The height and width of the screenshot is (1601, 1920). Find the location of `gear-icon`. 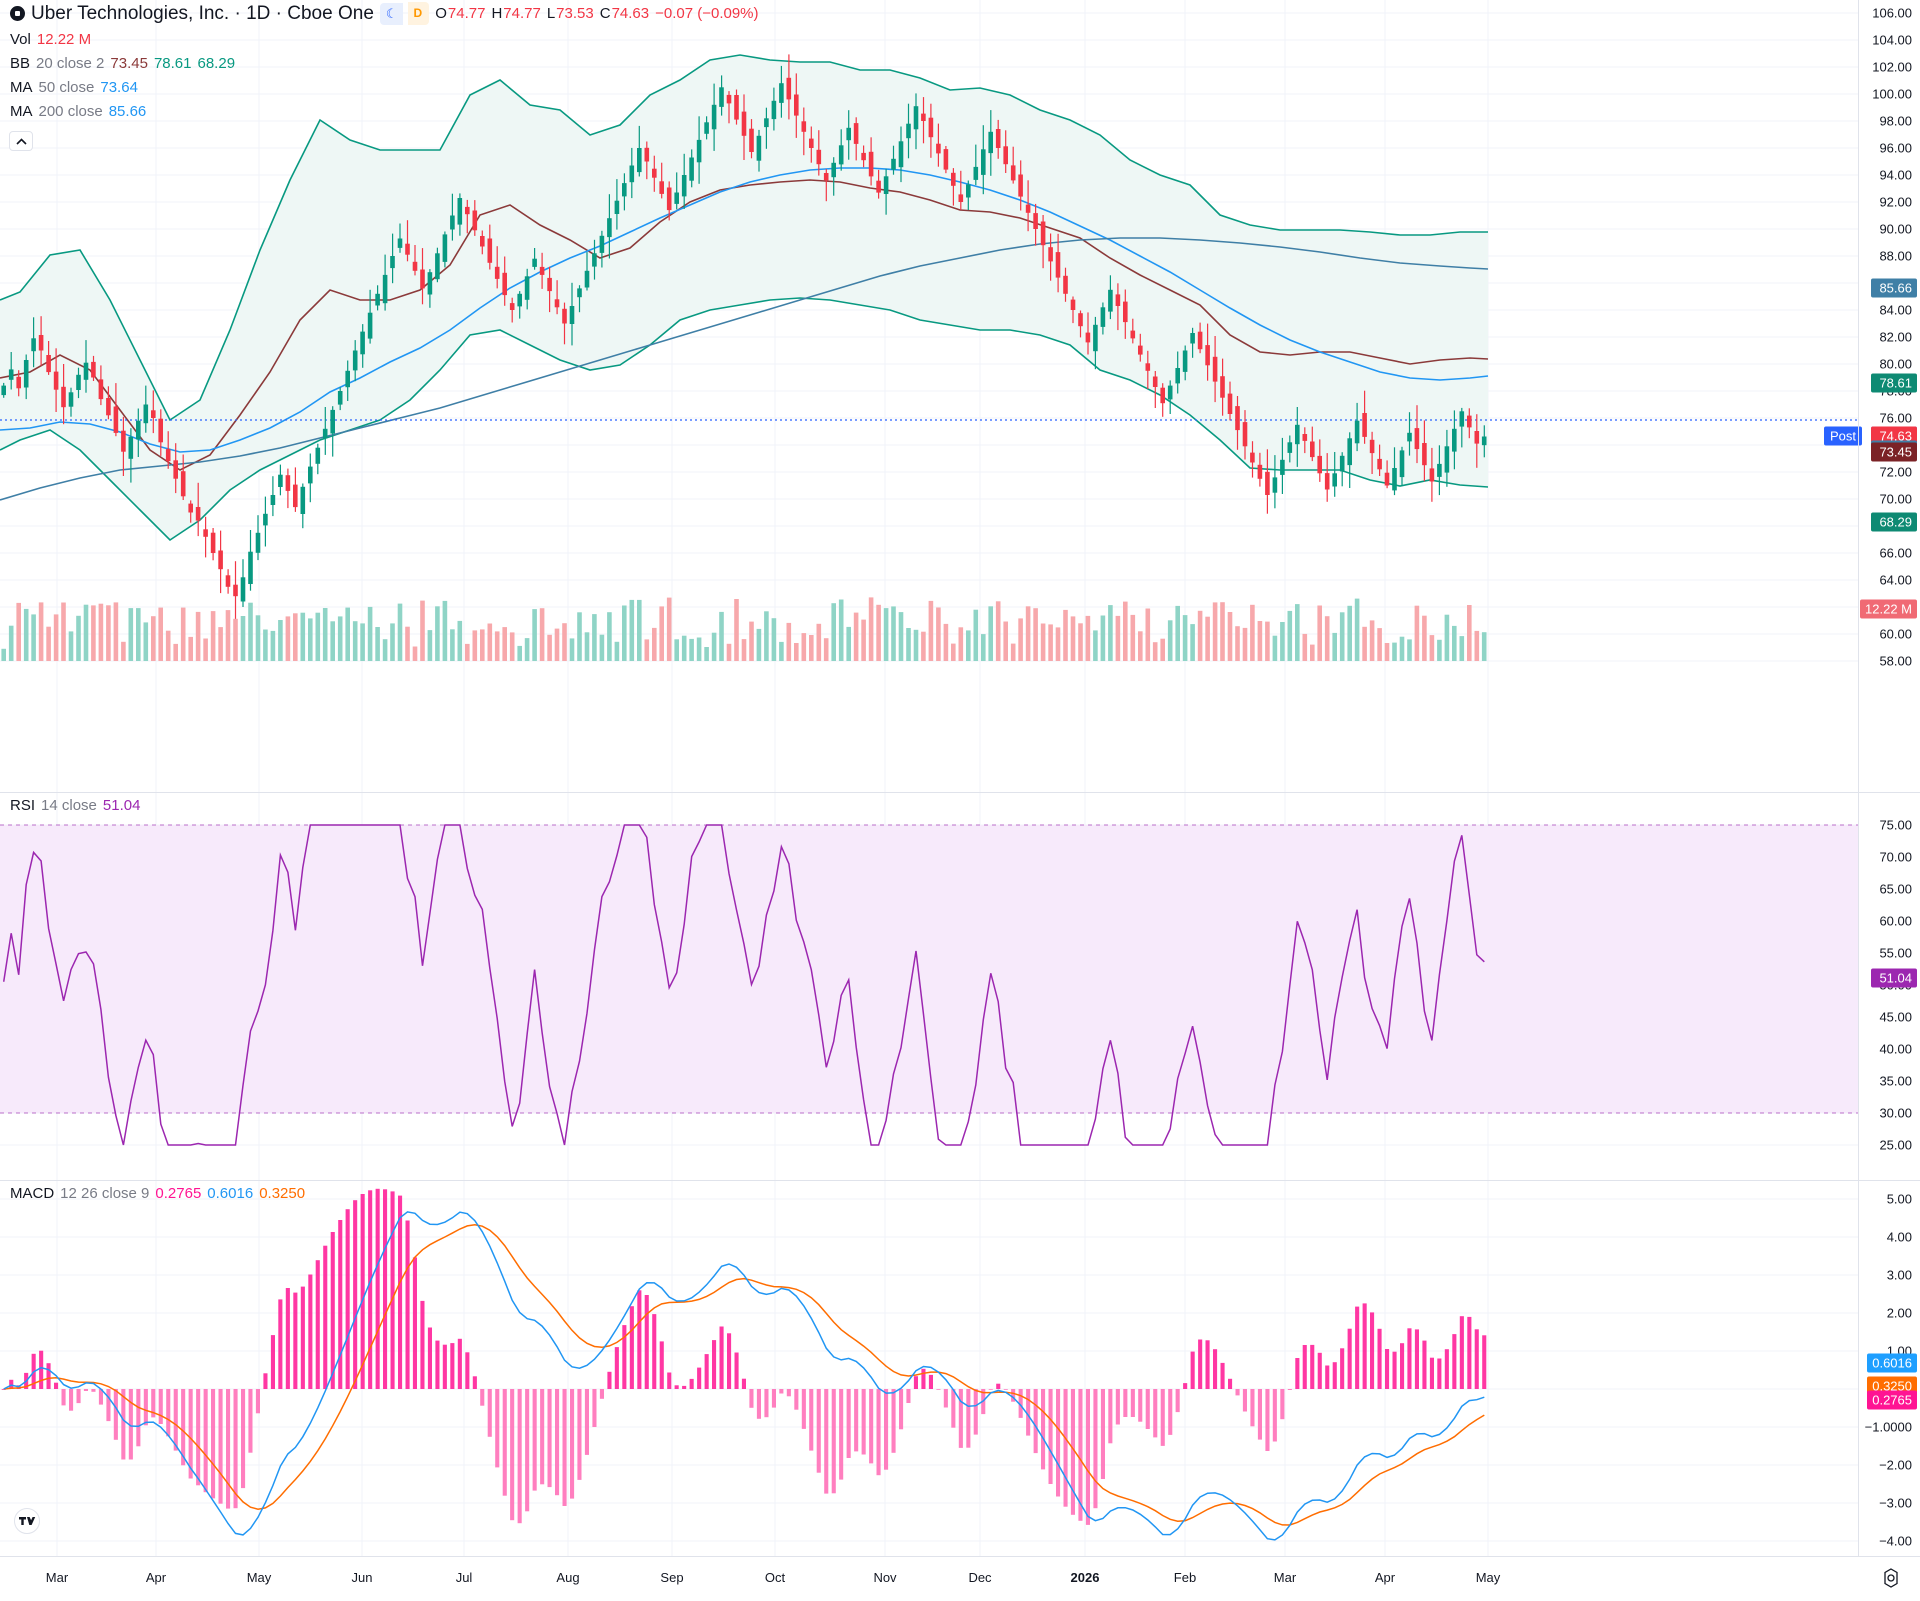

gear-icon is located at coordinates (1891, 1578).